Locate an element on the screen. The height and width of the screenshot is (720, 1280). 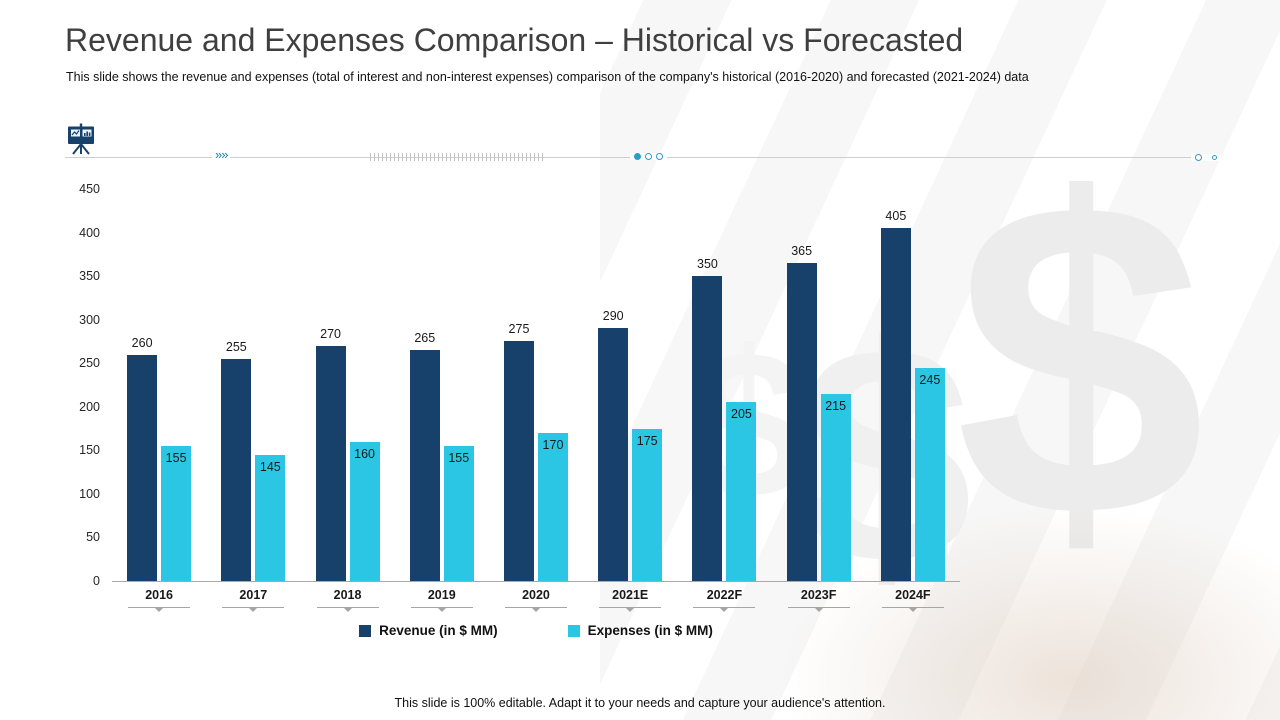
x-category-cell: 2023F is located at coordinates (819, 599).